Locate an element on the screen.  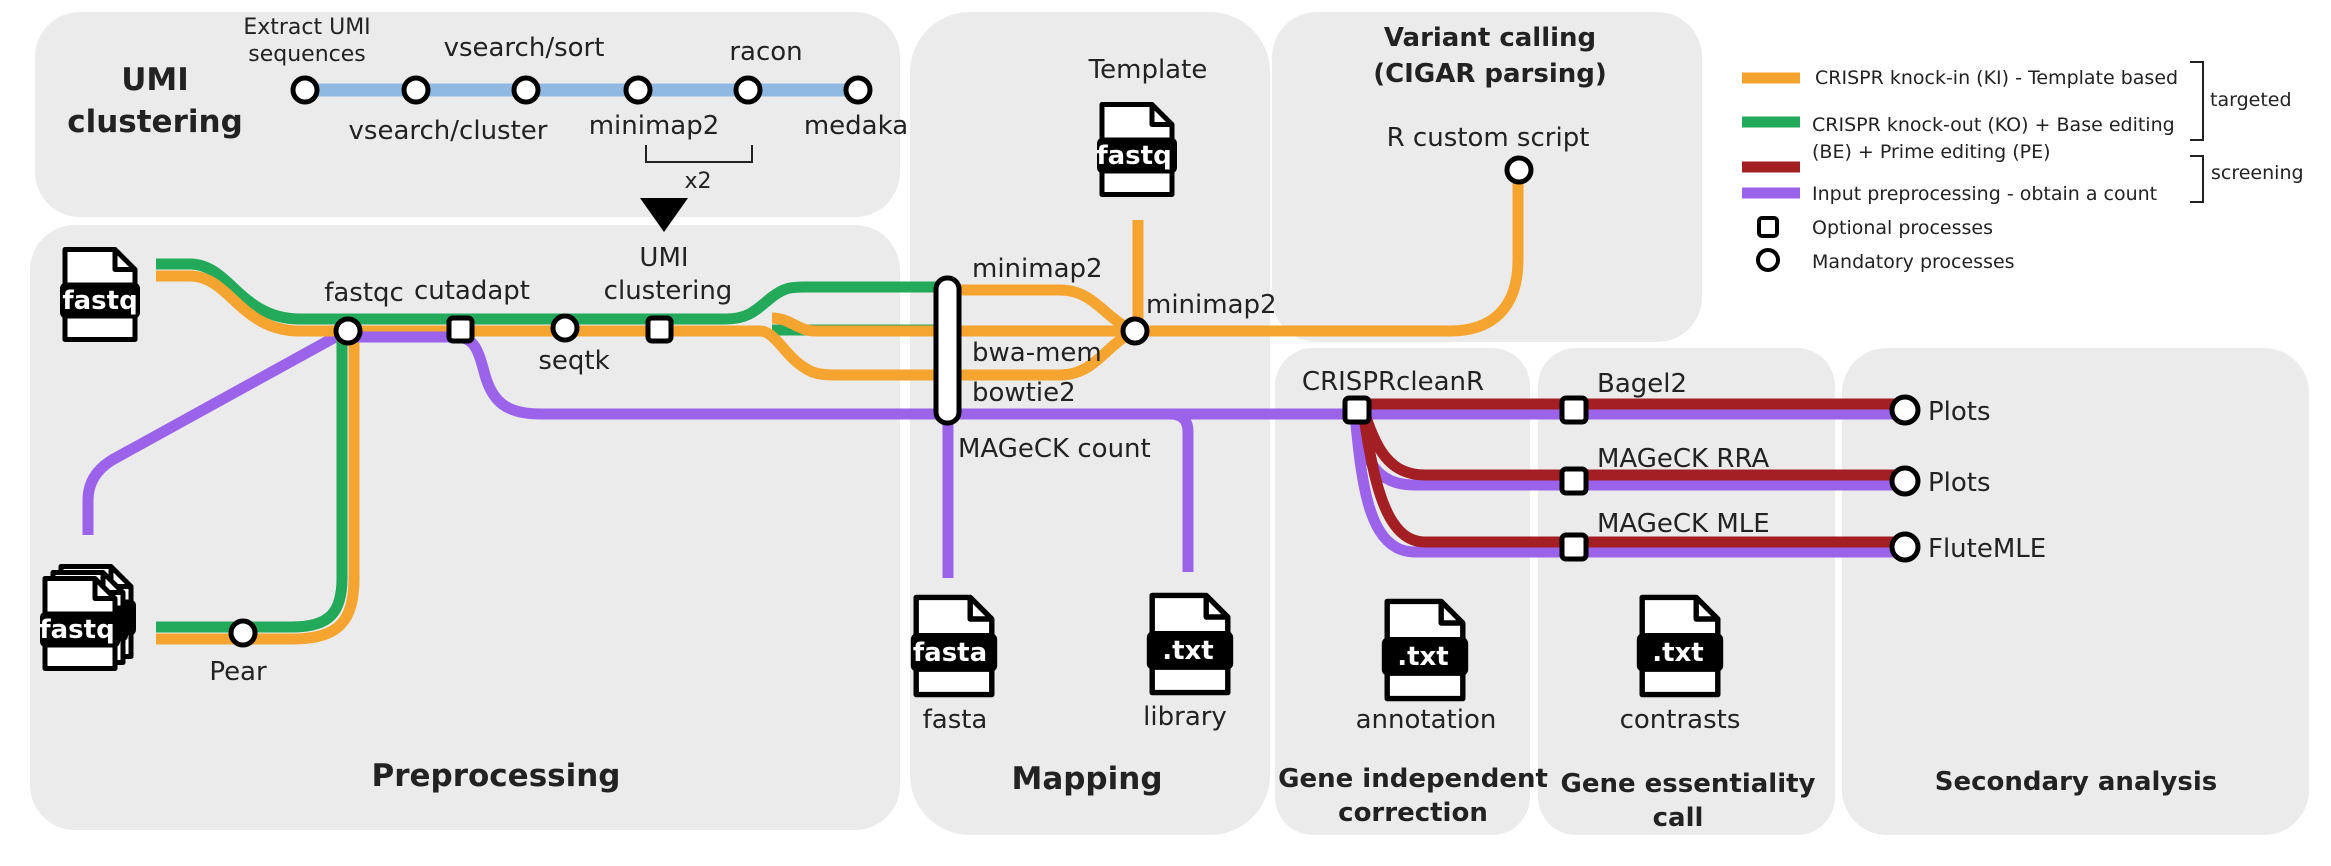
mageck-count-label: MAGeCK count is located at coordinates (1054, 449).